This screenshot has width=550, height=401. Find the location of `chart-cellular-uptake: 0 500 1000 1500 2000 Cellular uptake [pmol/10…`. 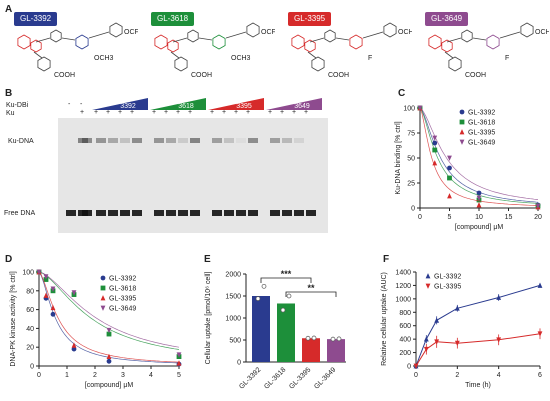

chart-cellular-uptake: 0 500 1000 1500 2000 Cellular uptake [pmol/10… is located at coordinates (275, 330).